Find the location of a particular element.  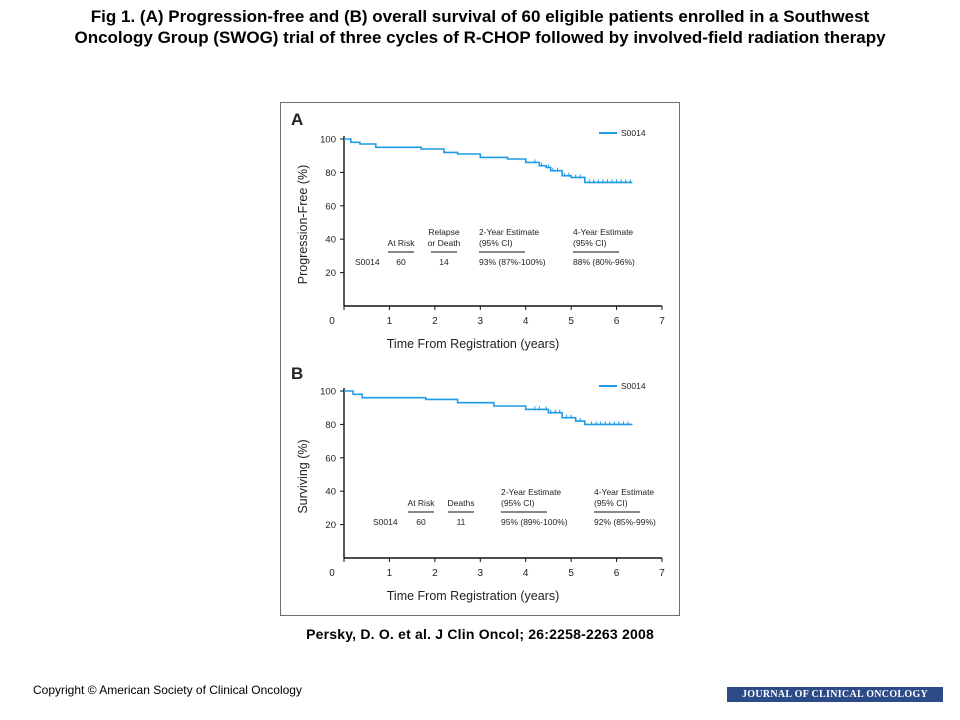

panel-b-x-tick-label: 7 is located at coordinates (662, 573).